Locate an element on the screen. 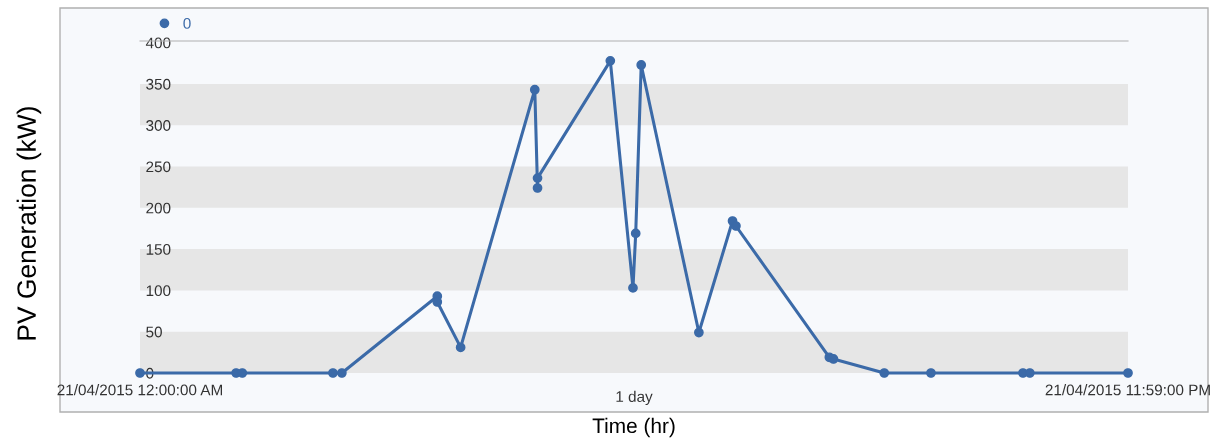 This screenshot has height=445, width=1213. x-tick-label: 21/04/2015 11:59:00 PM is located at coordinates (1127, 390).